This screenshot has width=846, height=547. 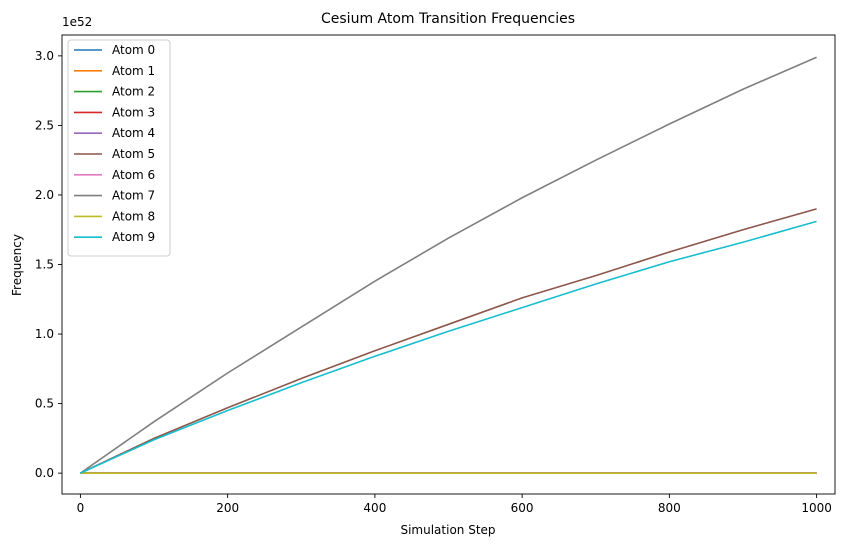 I want to click on legend-entry: Atom 6, so click(x=133, y=175).